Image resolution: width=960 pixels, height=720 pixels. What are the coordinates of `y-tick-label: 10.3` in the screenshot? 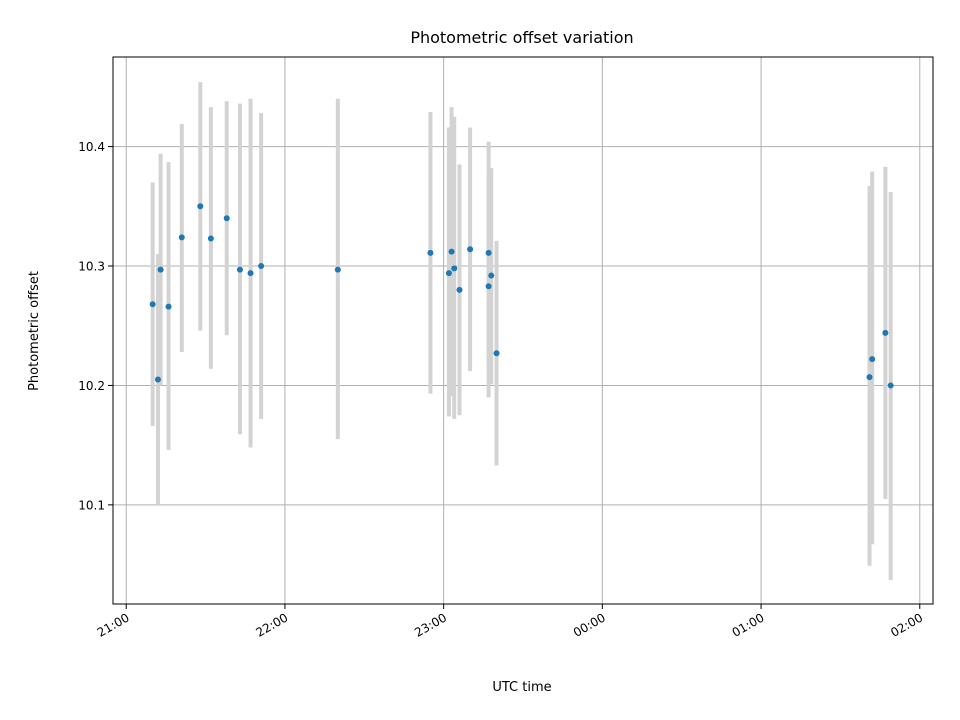 It's located at (91, 267).